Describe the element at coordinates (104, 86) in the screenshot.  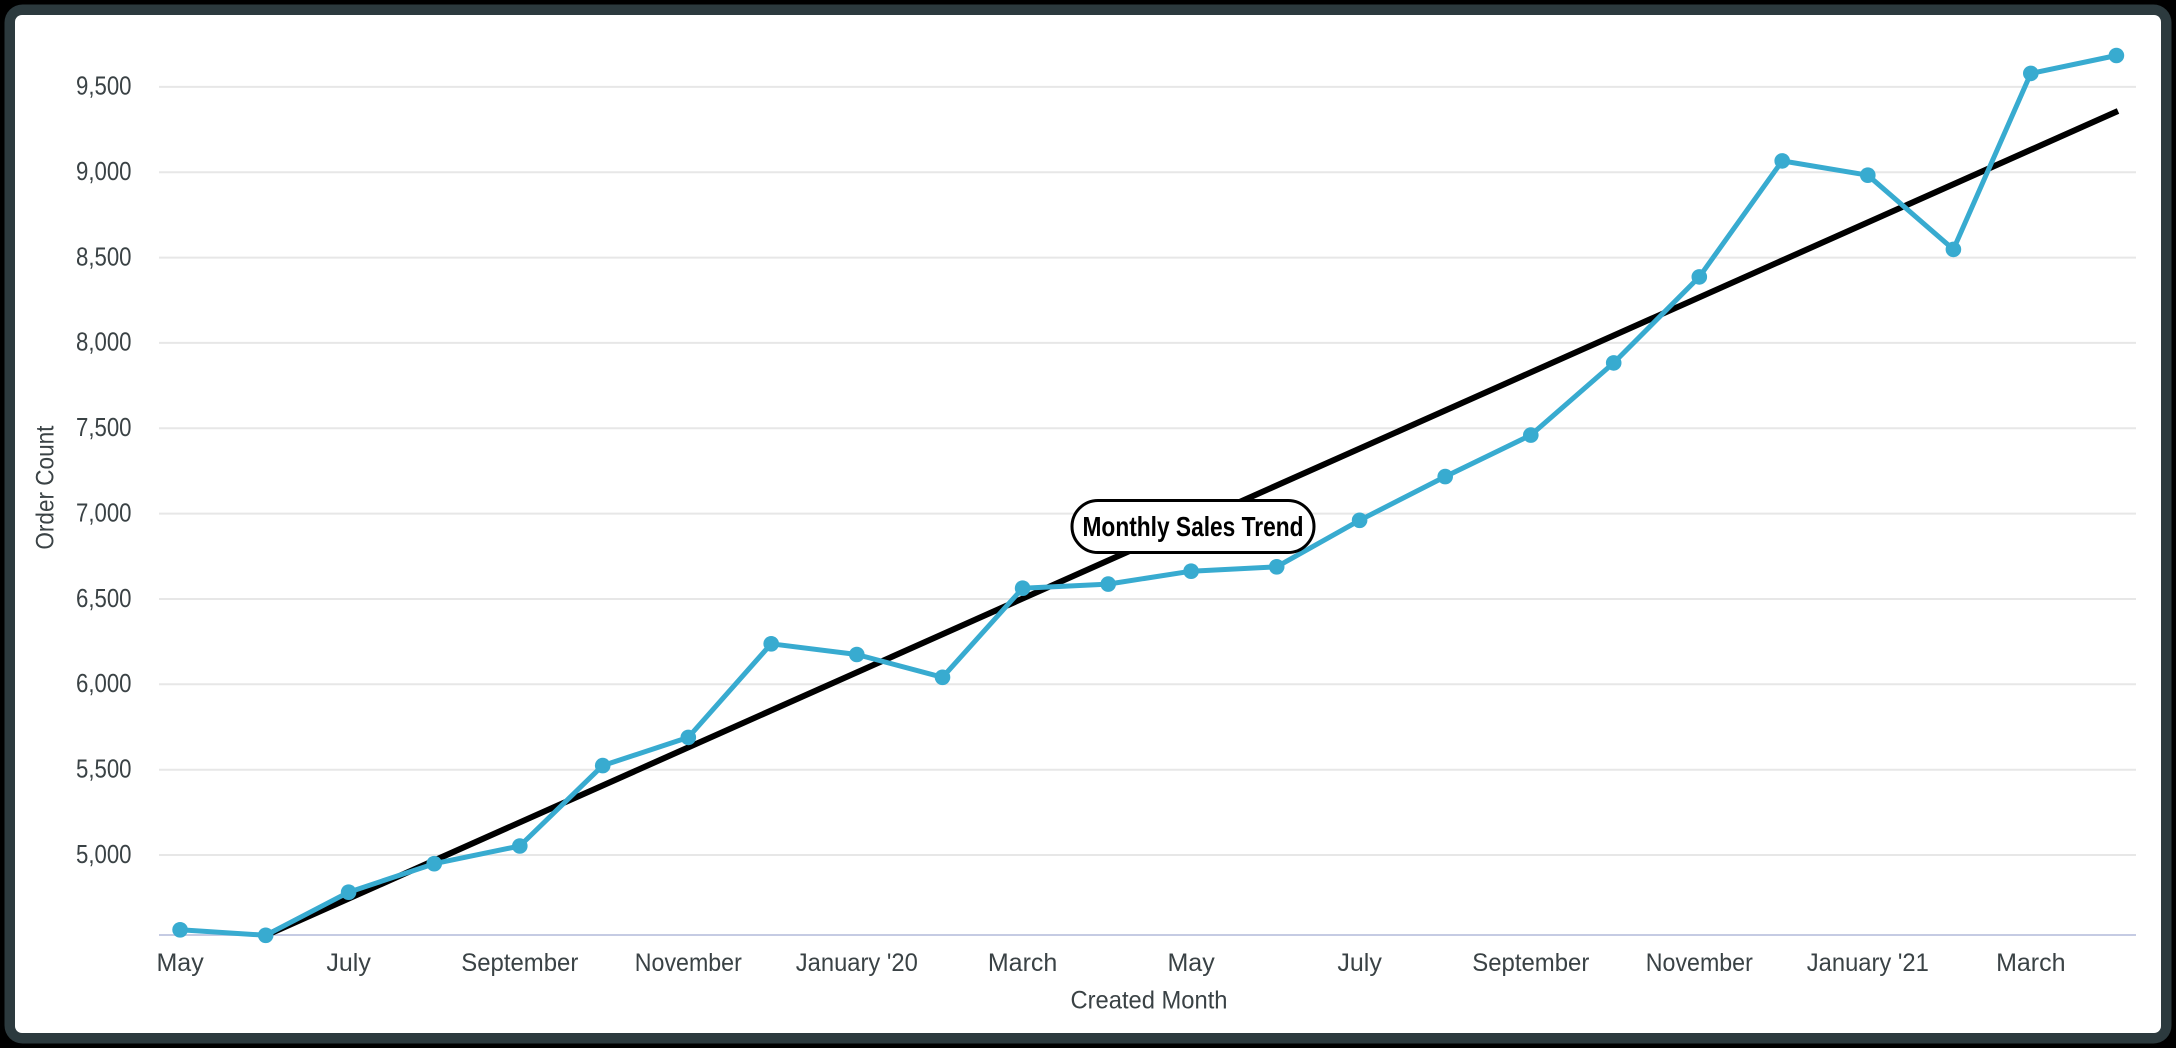
I see `svg-text: 9,500` at that location.